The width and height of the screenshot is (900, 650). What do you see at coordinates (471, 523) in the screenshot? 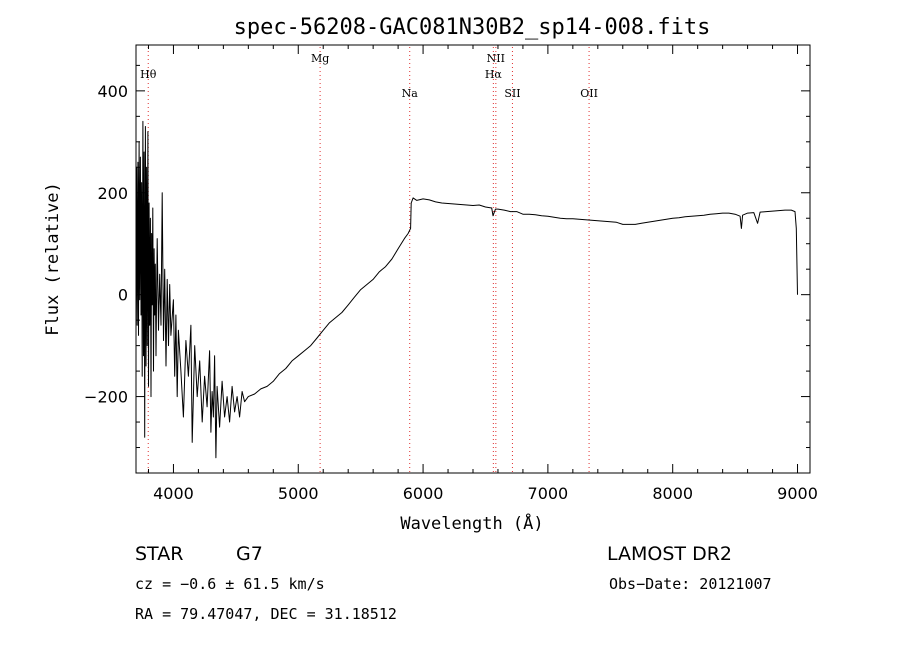
I see `x-axis-label: Wavelength (Å)` at bounding box center [471, 523].